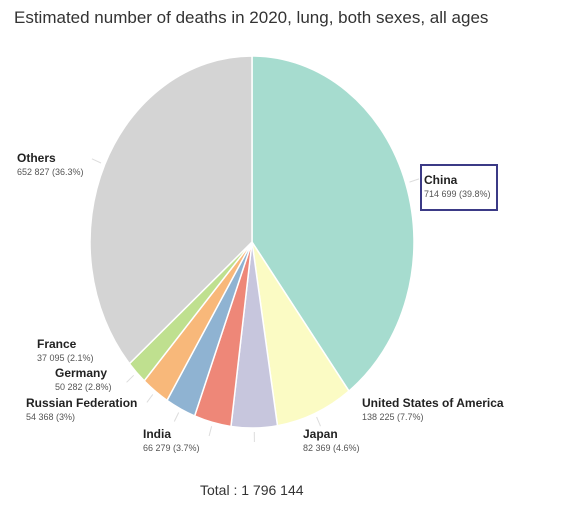  Describe the element at coordinates (36, 158) in the screenshot. I see `slice-label-name: Others` at that location.